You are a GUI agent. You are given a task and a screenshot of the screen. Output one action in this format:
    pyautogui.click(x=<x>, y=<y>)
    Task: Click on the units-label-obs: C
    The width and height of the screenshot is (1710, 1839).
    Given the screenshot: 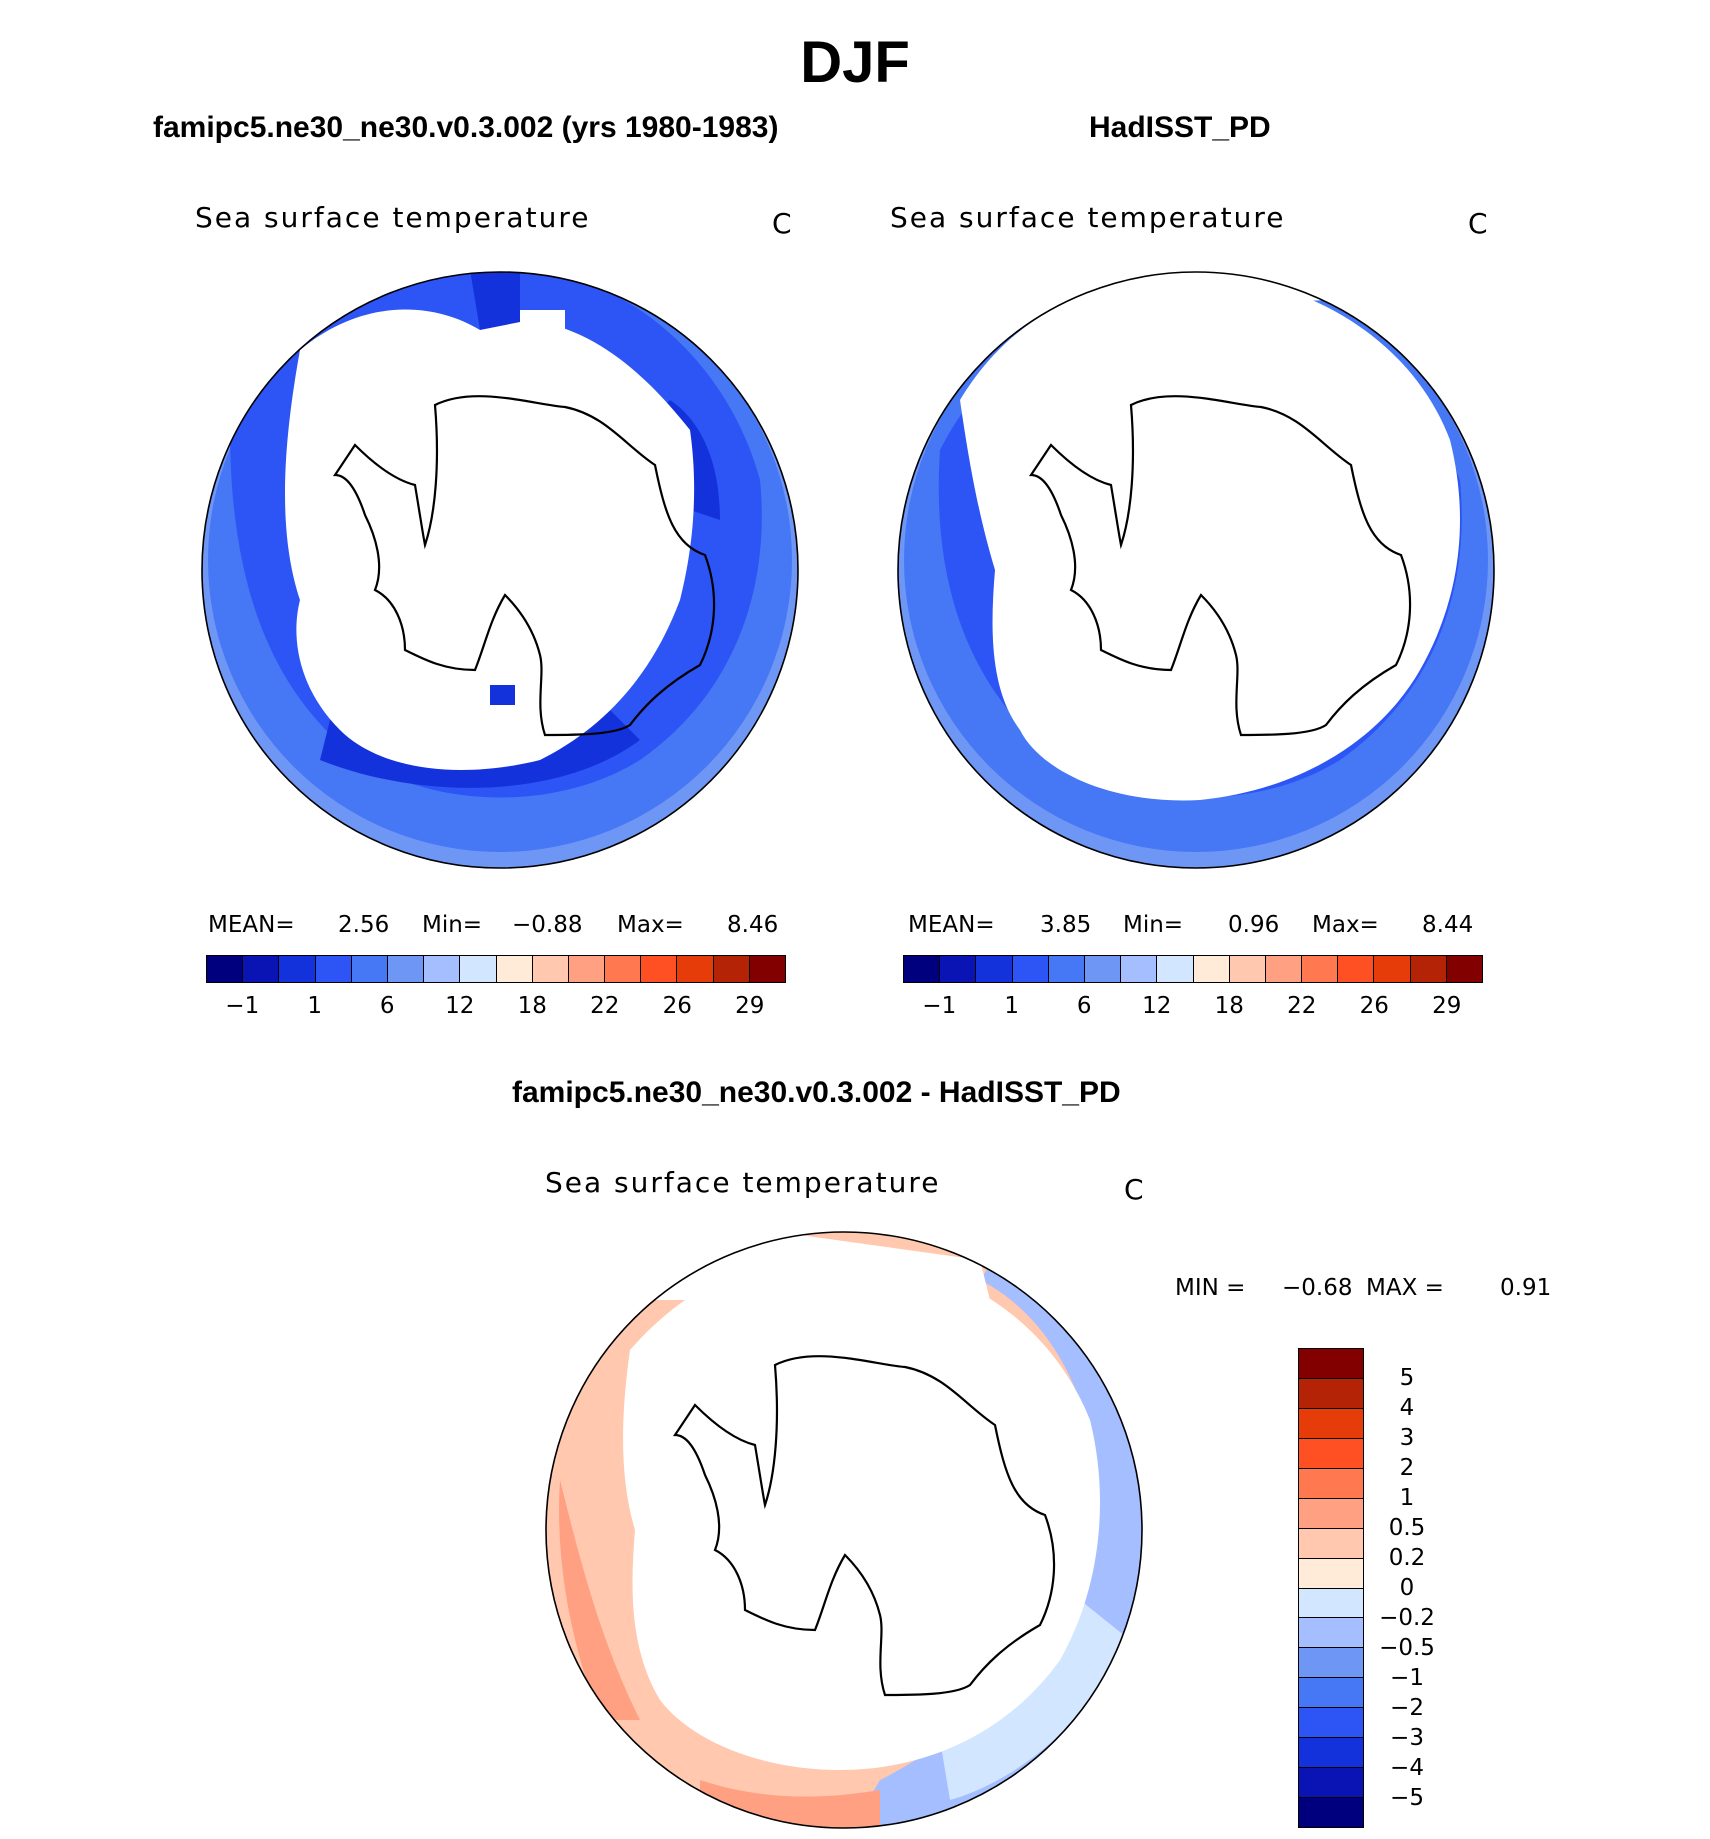 What is the action you would take?
    pyautogui.click(x=1478, y=223)
    